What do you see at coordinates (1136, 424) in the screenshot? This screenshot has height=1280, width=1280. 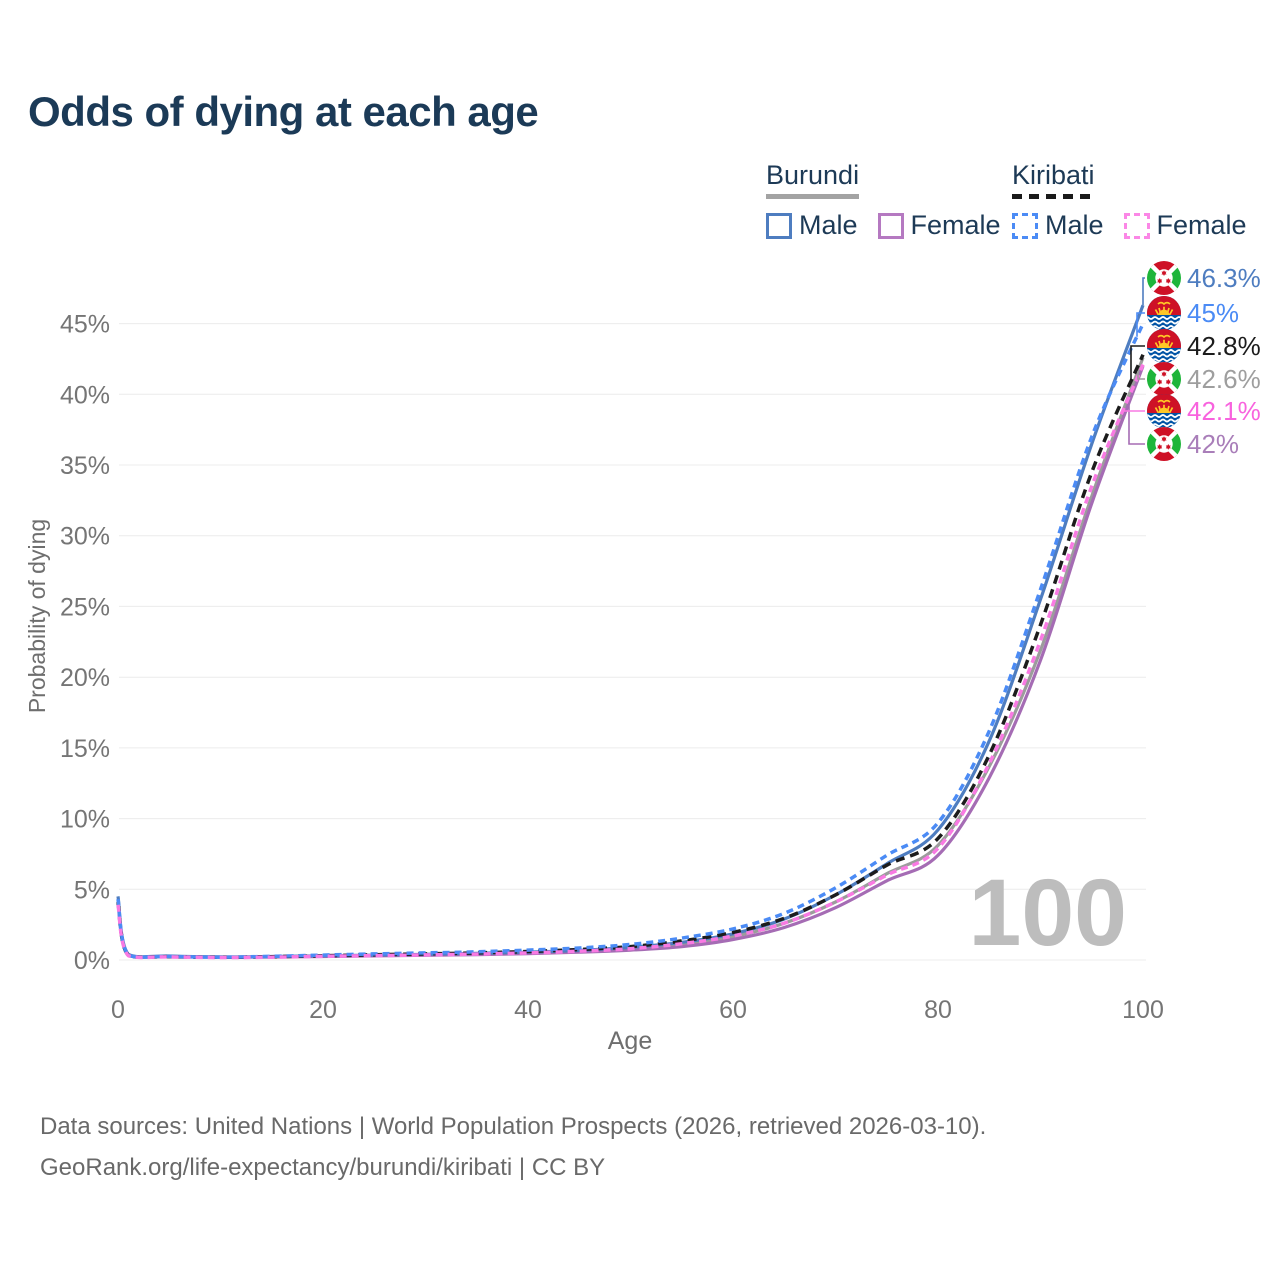 I see `label-connector-burundi-female` at bounding box center [1136, 424].